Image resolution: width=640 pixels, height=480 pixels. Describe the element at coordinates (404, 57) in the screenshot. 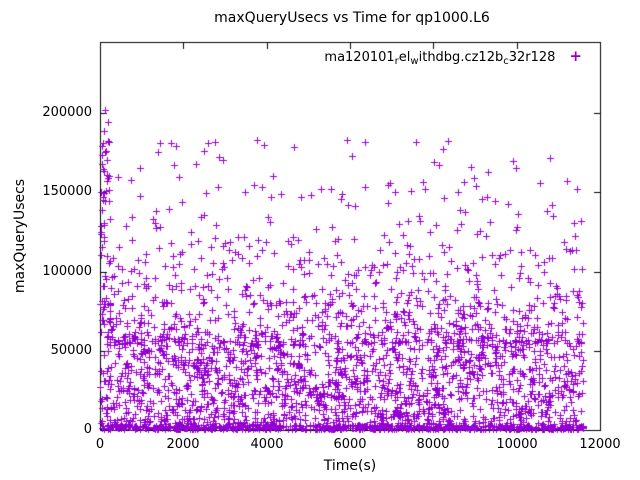

I see `legend-text-segment: el` at that location.